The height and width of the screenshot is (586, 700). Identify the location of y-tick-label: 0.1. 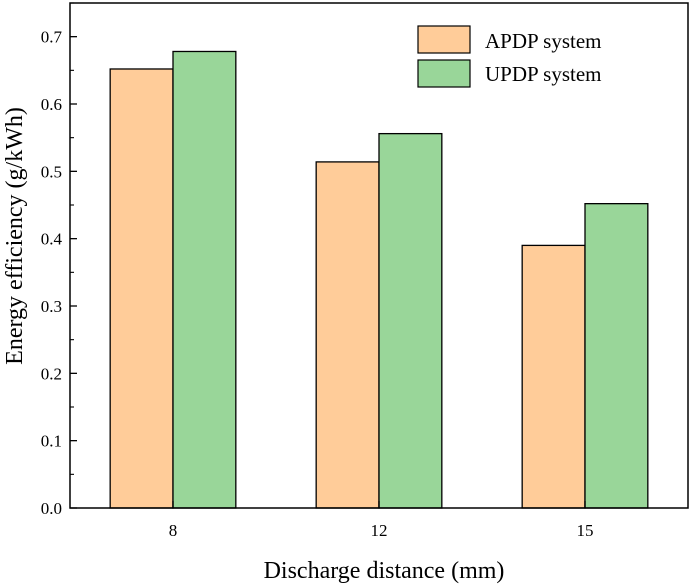
(51, 441).